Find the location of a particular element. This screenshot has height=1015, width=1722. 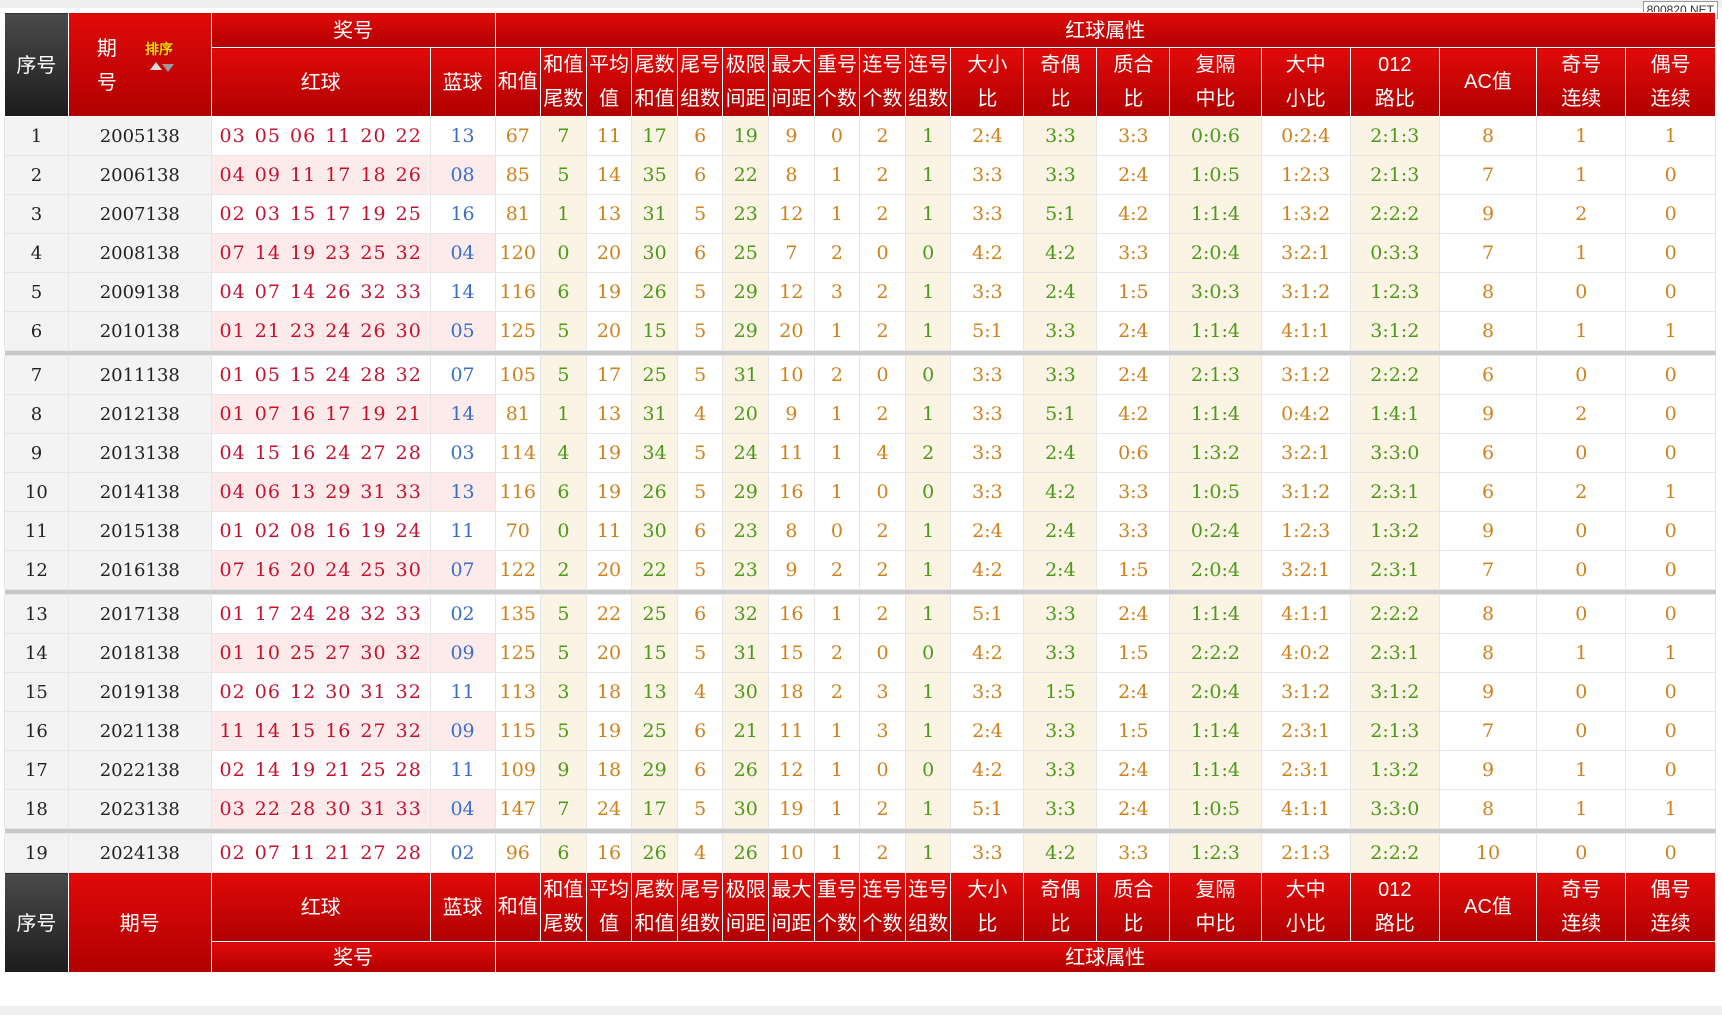

row-attr-value: 17 is located at coordinates (654, 809).